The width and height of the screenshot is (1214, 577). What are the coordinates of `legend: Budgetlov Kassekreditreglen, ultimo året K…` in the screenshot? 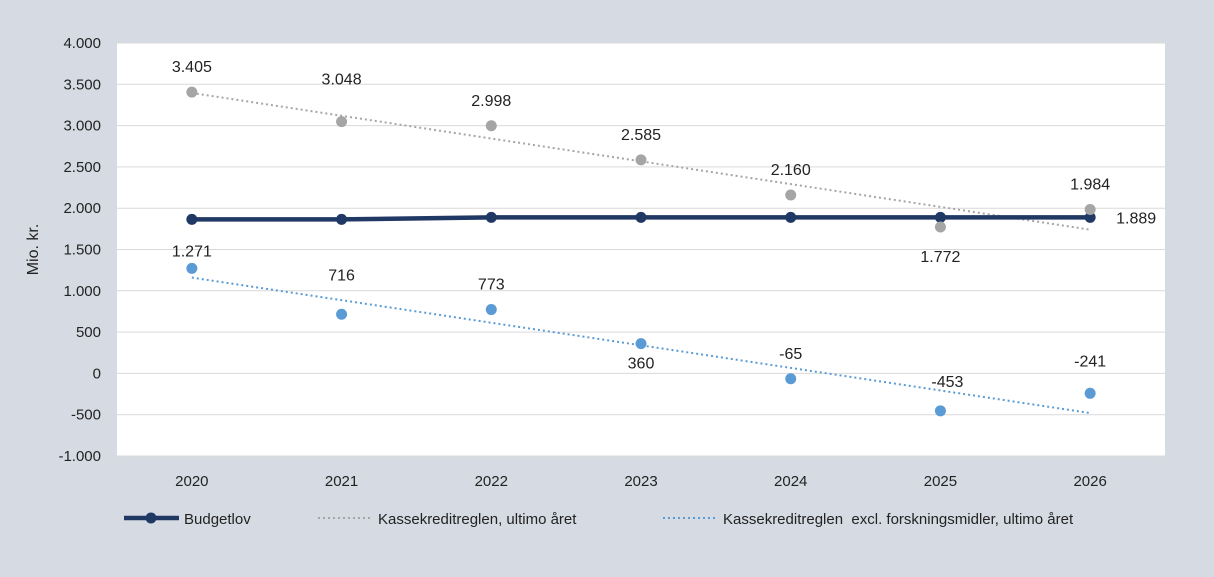 It's located at (599, 519).